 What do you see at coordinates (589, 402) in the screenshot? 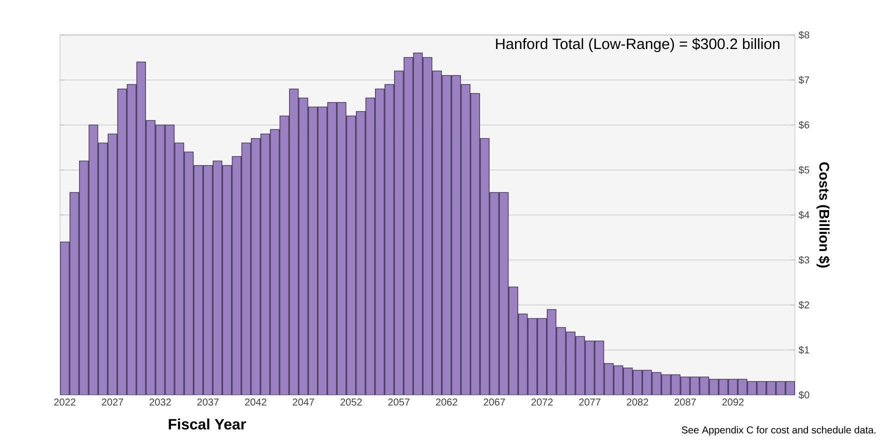
I see `x-tick-label: 2077` at bounding box center [589, 402].